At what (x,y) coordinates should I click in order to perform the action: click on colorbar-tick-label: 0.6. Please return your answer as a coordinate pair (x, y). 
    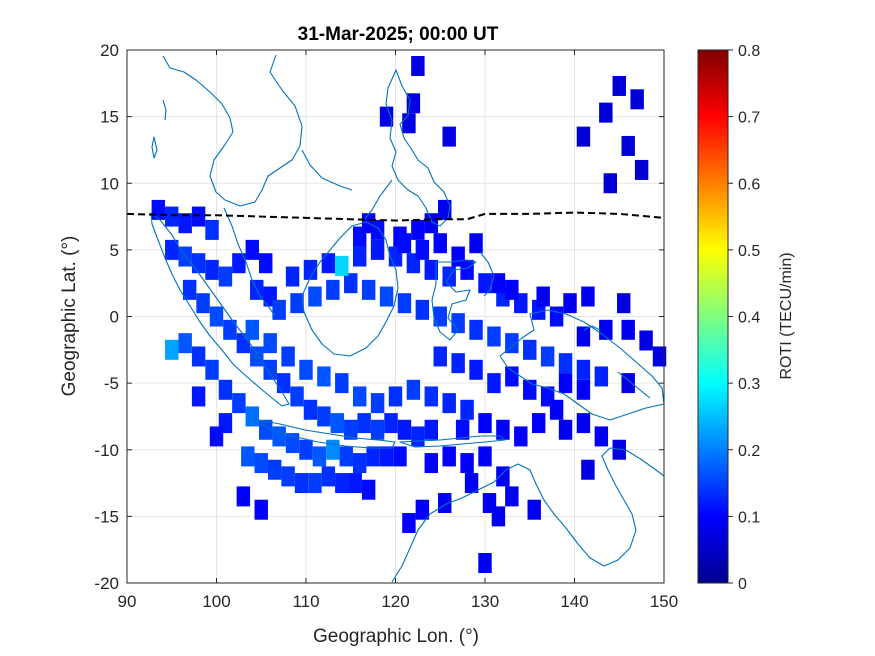
    Looking at the image, I should click on (749, 184).